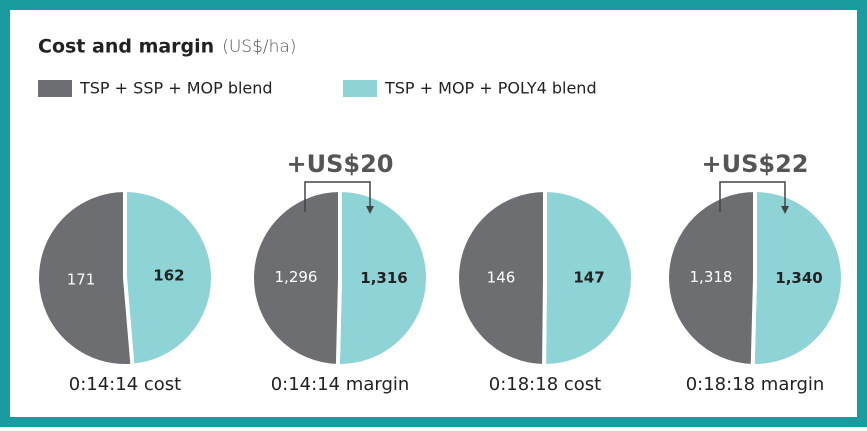 The width and height of the screenshot is (867, 431). I want to click on slice-label: 1,296, so click(296, 277).